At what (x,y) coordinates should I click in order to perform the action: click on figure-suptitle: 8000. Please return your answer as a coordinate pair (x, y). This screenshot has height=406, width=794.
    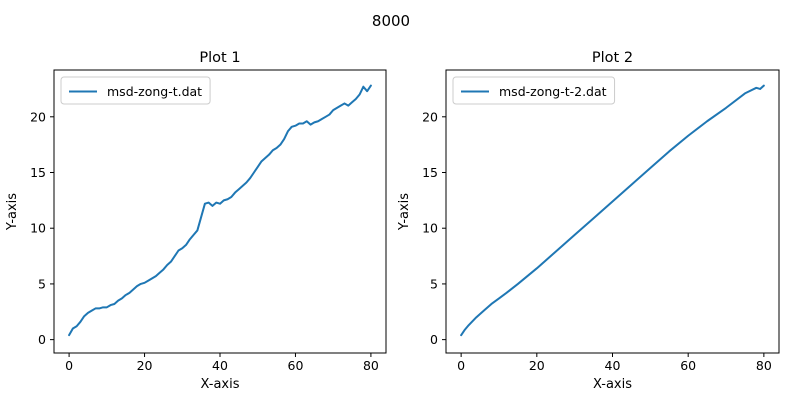
    Looking at the image, I should click on (391, 21).